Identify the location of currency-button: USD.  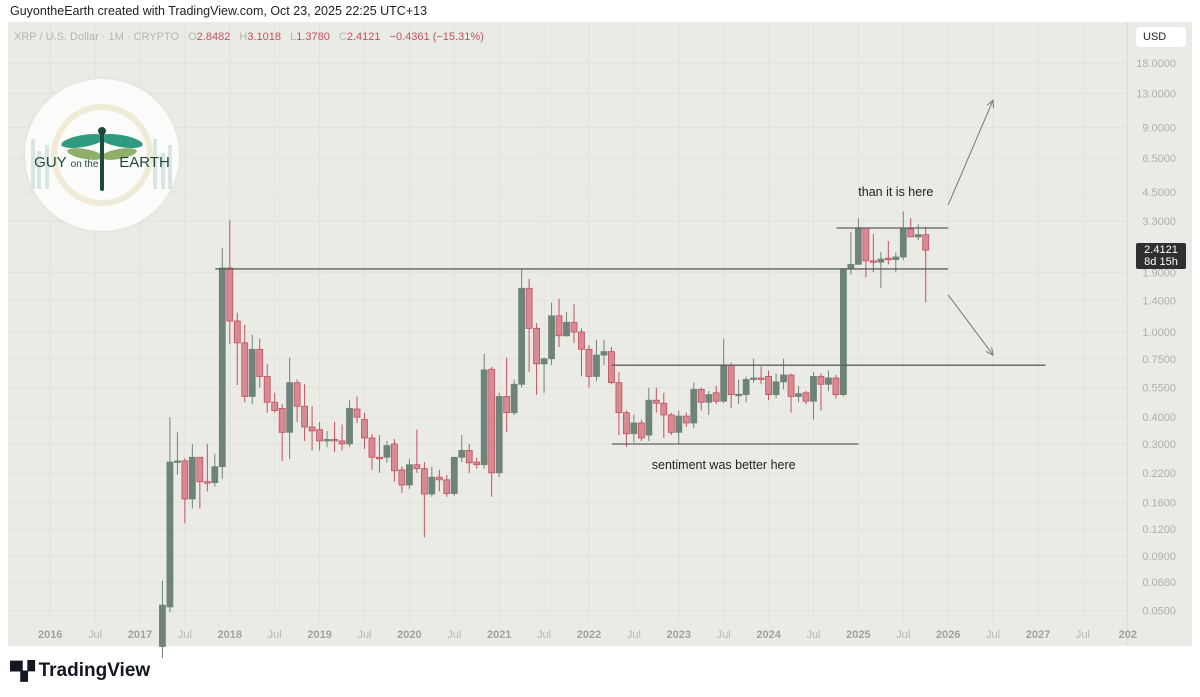
(1161, 37).